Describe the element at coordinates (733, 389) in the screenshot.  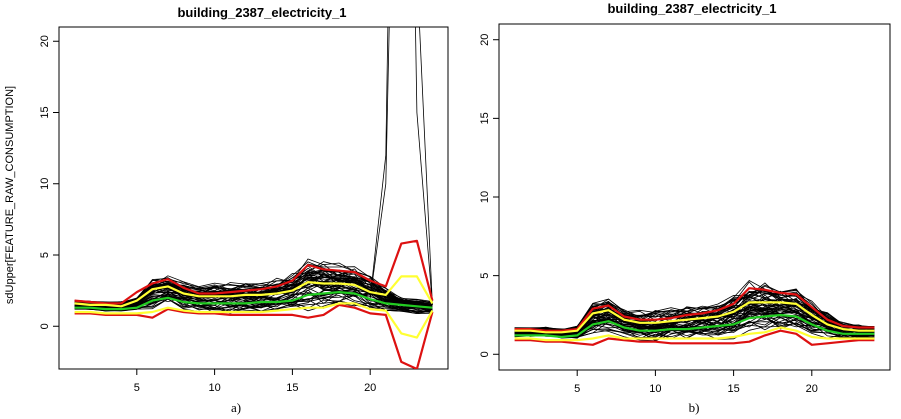
I see `panel-b-x-tick-label: 15` at that location.